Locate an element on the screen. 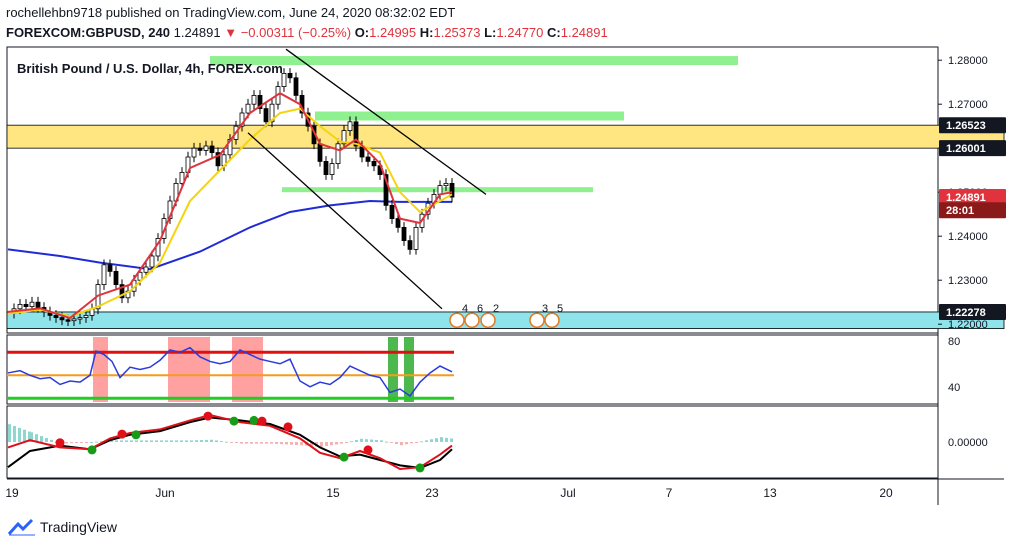  price-label-text: 28:01 is located at coordinates (960, 211).